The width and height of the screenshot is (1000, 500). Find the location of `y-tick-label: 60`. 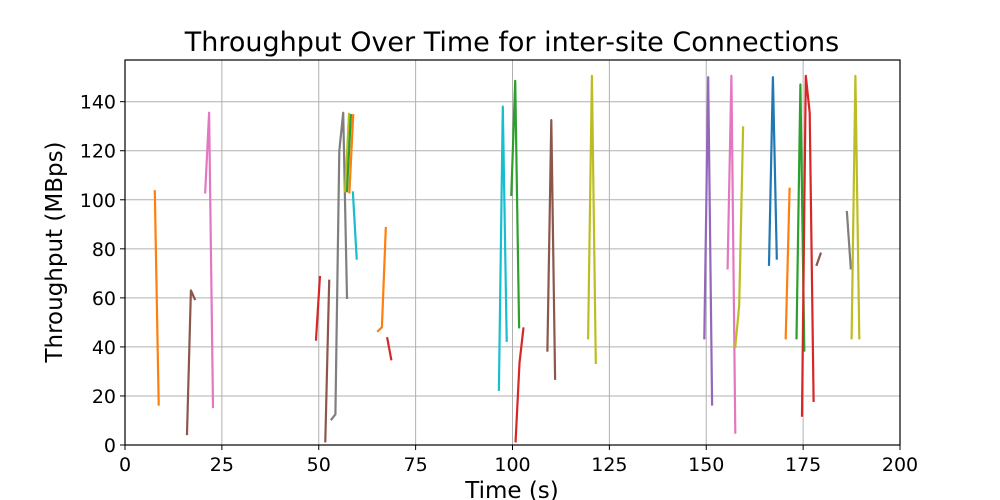

y-tick-label: 60 is located at coordinates (104, 299).